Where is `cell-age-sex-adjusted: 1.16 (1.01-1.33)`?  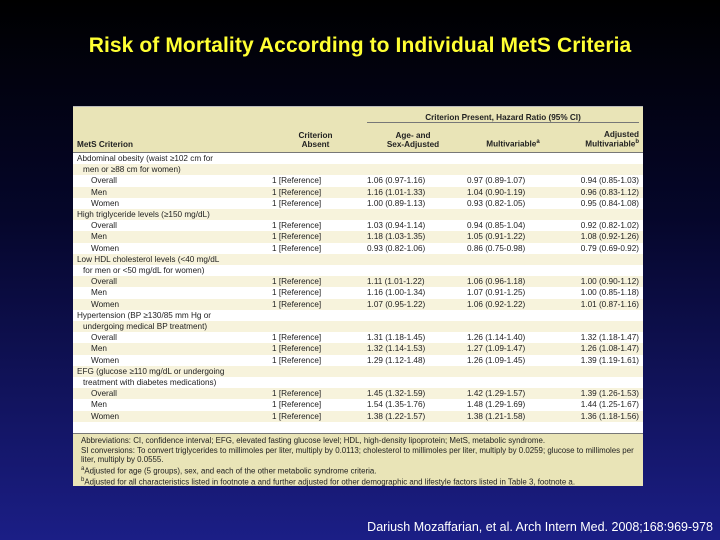
cell-age-sex-adjusted: 1.16 (1.01-1.33) is located at coordinates (413, 192).